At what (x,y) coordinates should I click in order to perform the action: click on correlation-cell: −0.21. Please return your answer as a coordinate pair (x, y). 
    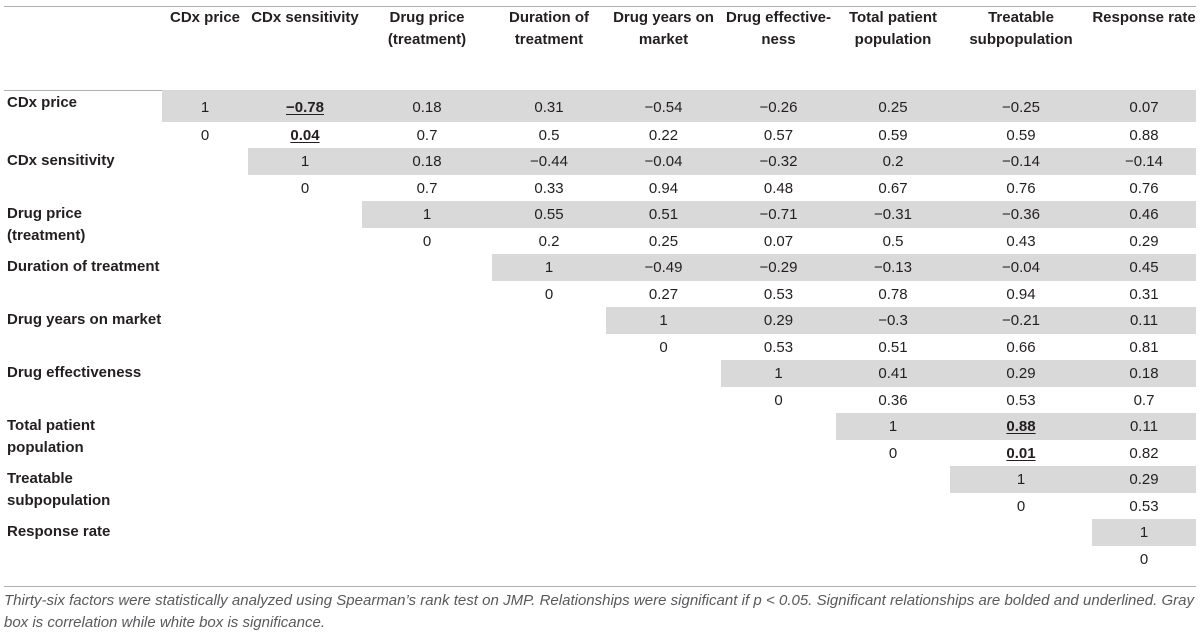
    Looking at the image, I should click on (1021, 320).